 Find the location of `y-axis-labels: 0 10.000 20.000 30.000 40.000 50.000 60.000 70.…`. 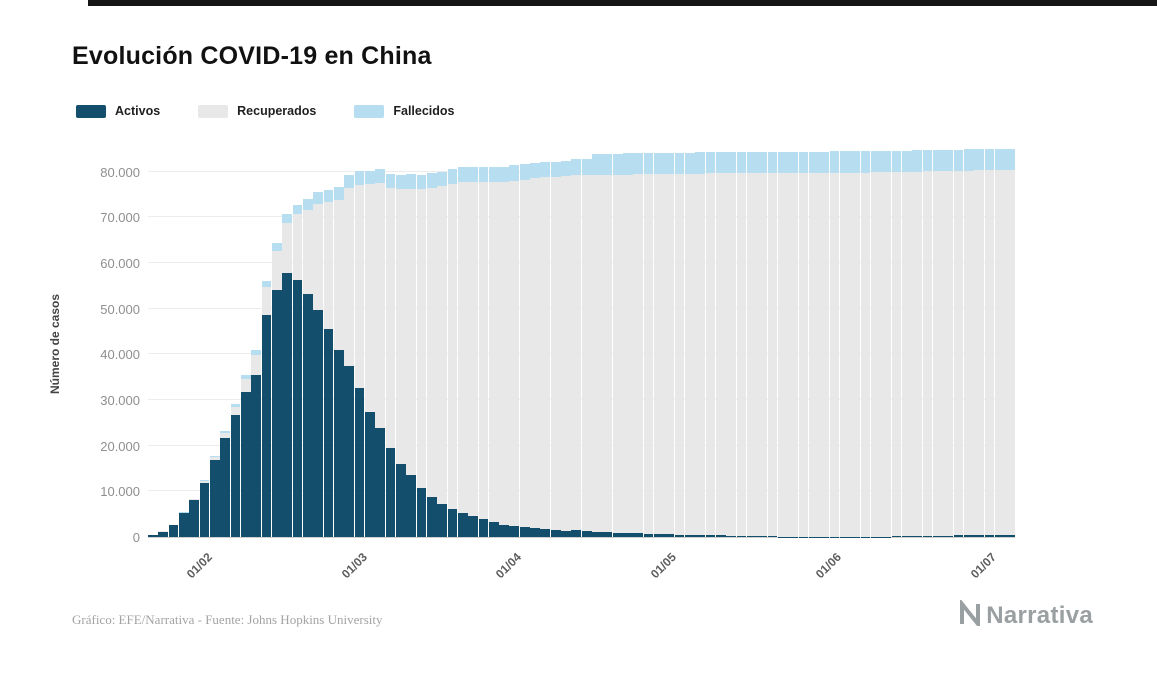

y-axis-labels: 0 10.000 20.000 30.000 40.000 50.000 60.000 70.… is located at coordinates (111, 347).